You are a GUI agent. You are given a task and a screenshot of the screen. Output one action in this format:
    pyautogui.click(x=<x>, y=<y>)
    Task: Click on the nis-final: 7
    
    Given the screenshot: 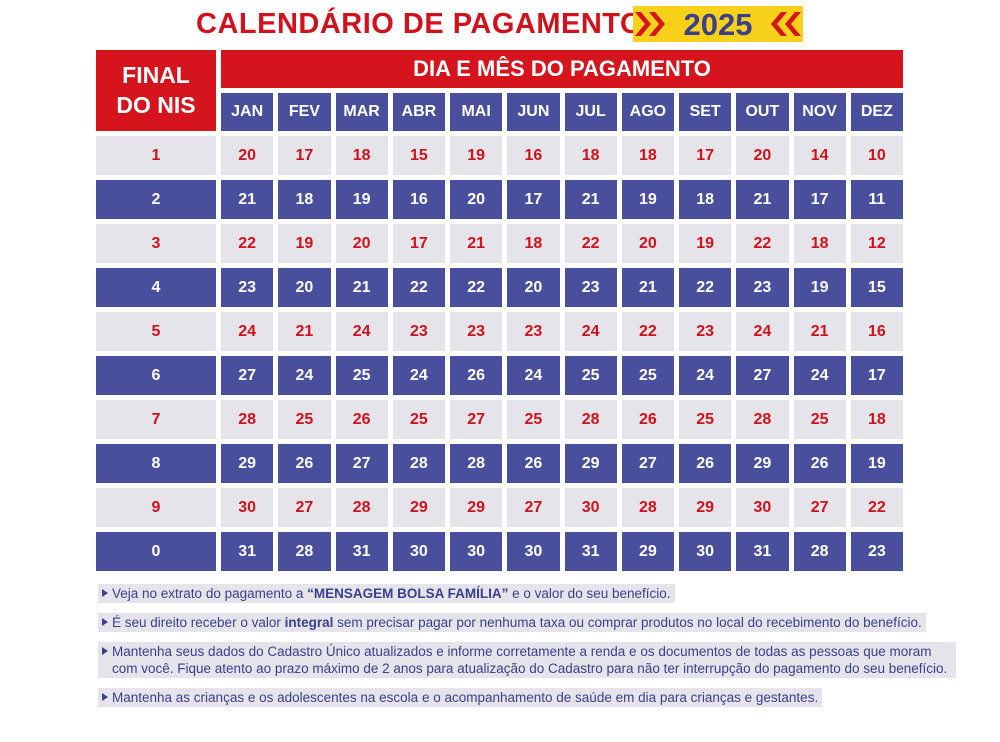 What is the action you would take?
    pyautogui.click(x=156, y=419)
    